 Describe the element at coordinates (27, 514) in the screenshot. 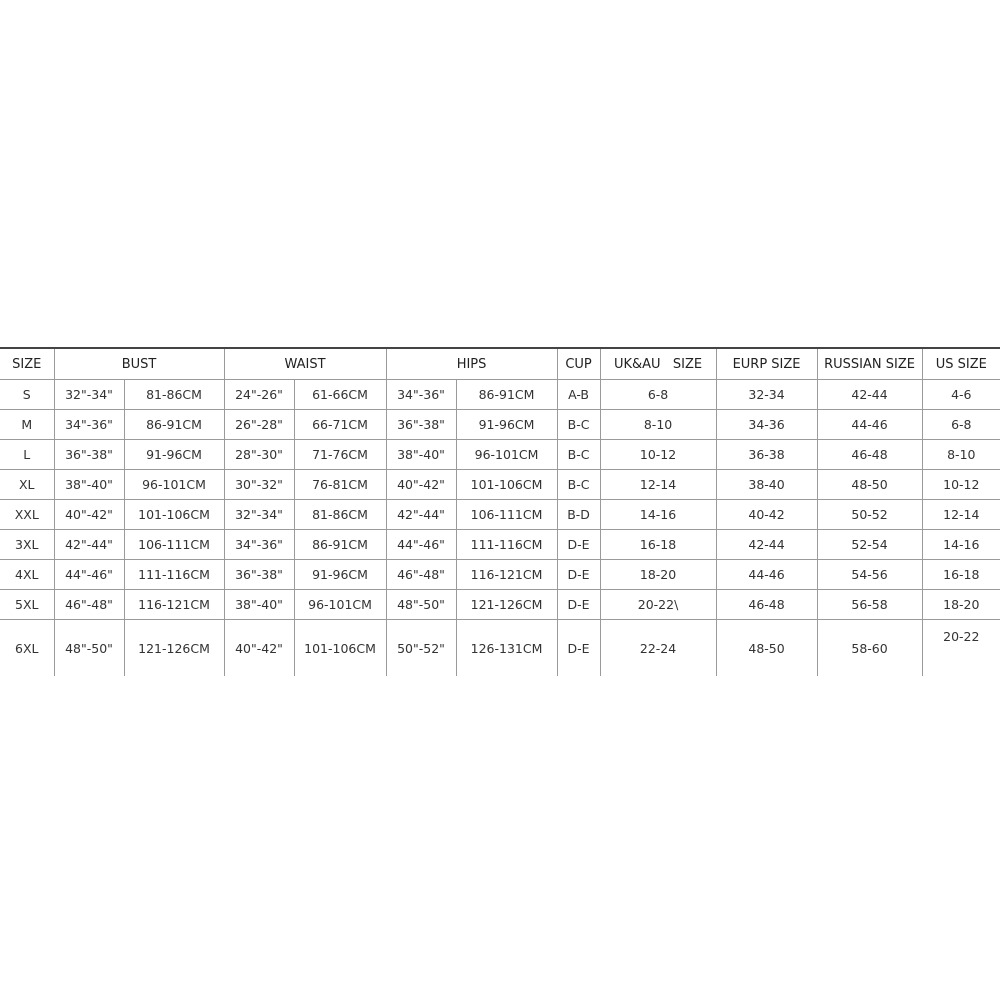

I see `cell-size: XXL` at that location.